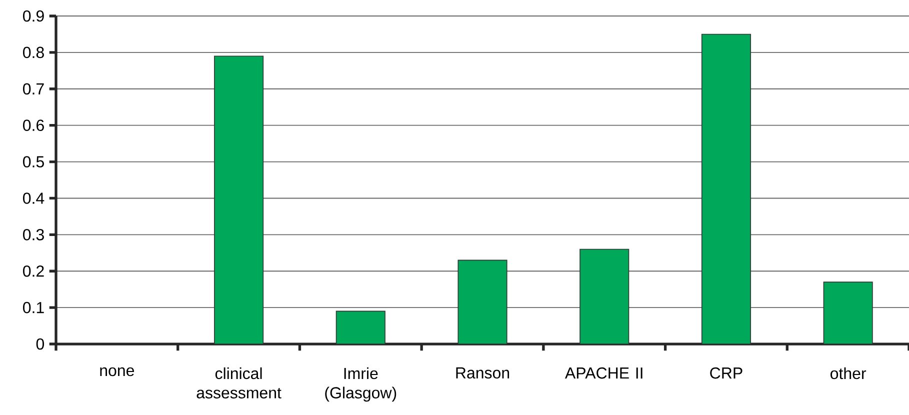  Describe the element at coordinates (33, 162) in the screenshot. I see `y-tick-label: 0.5` at that location.